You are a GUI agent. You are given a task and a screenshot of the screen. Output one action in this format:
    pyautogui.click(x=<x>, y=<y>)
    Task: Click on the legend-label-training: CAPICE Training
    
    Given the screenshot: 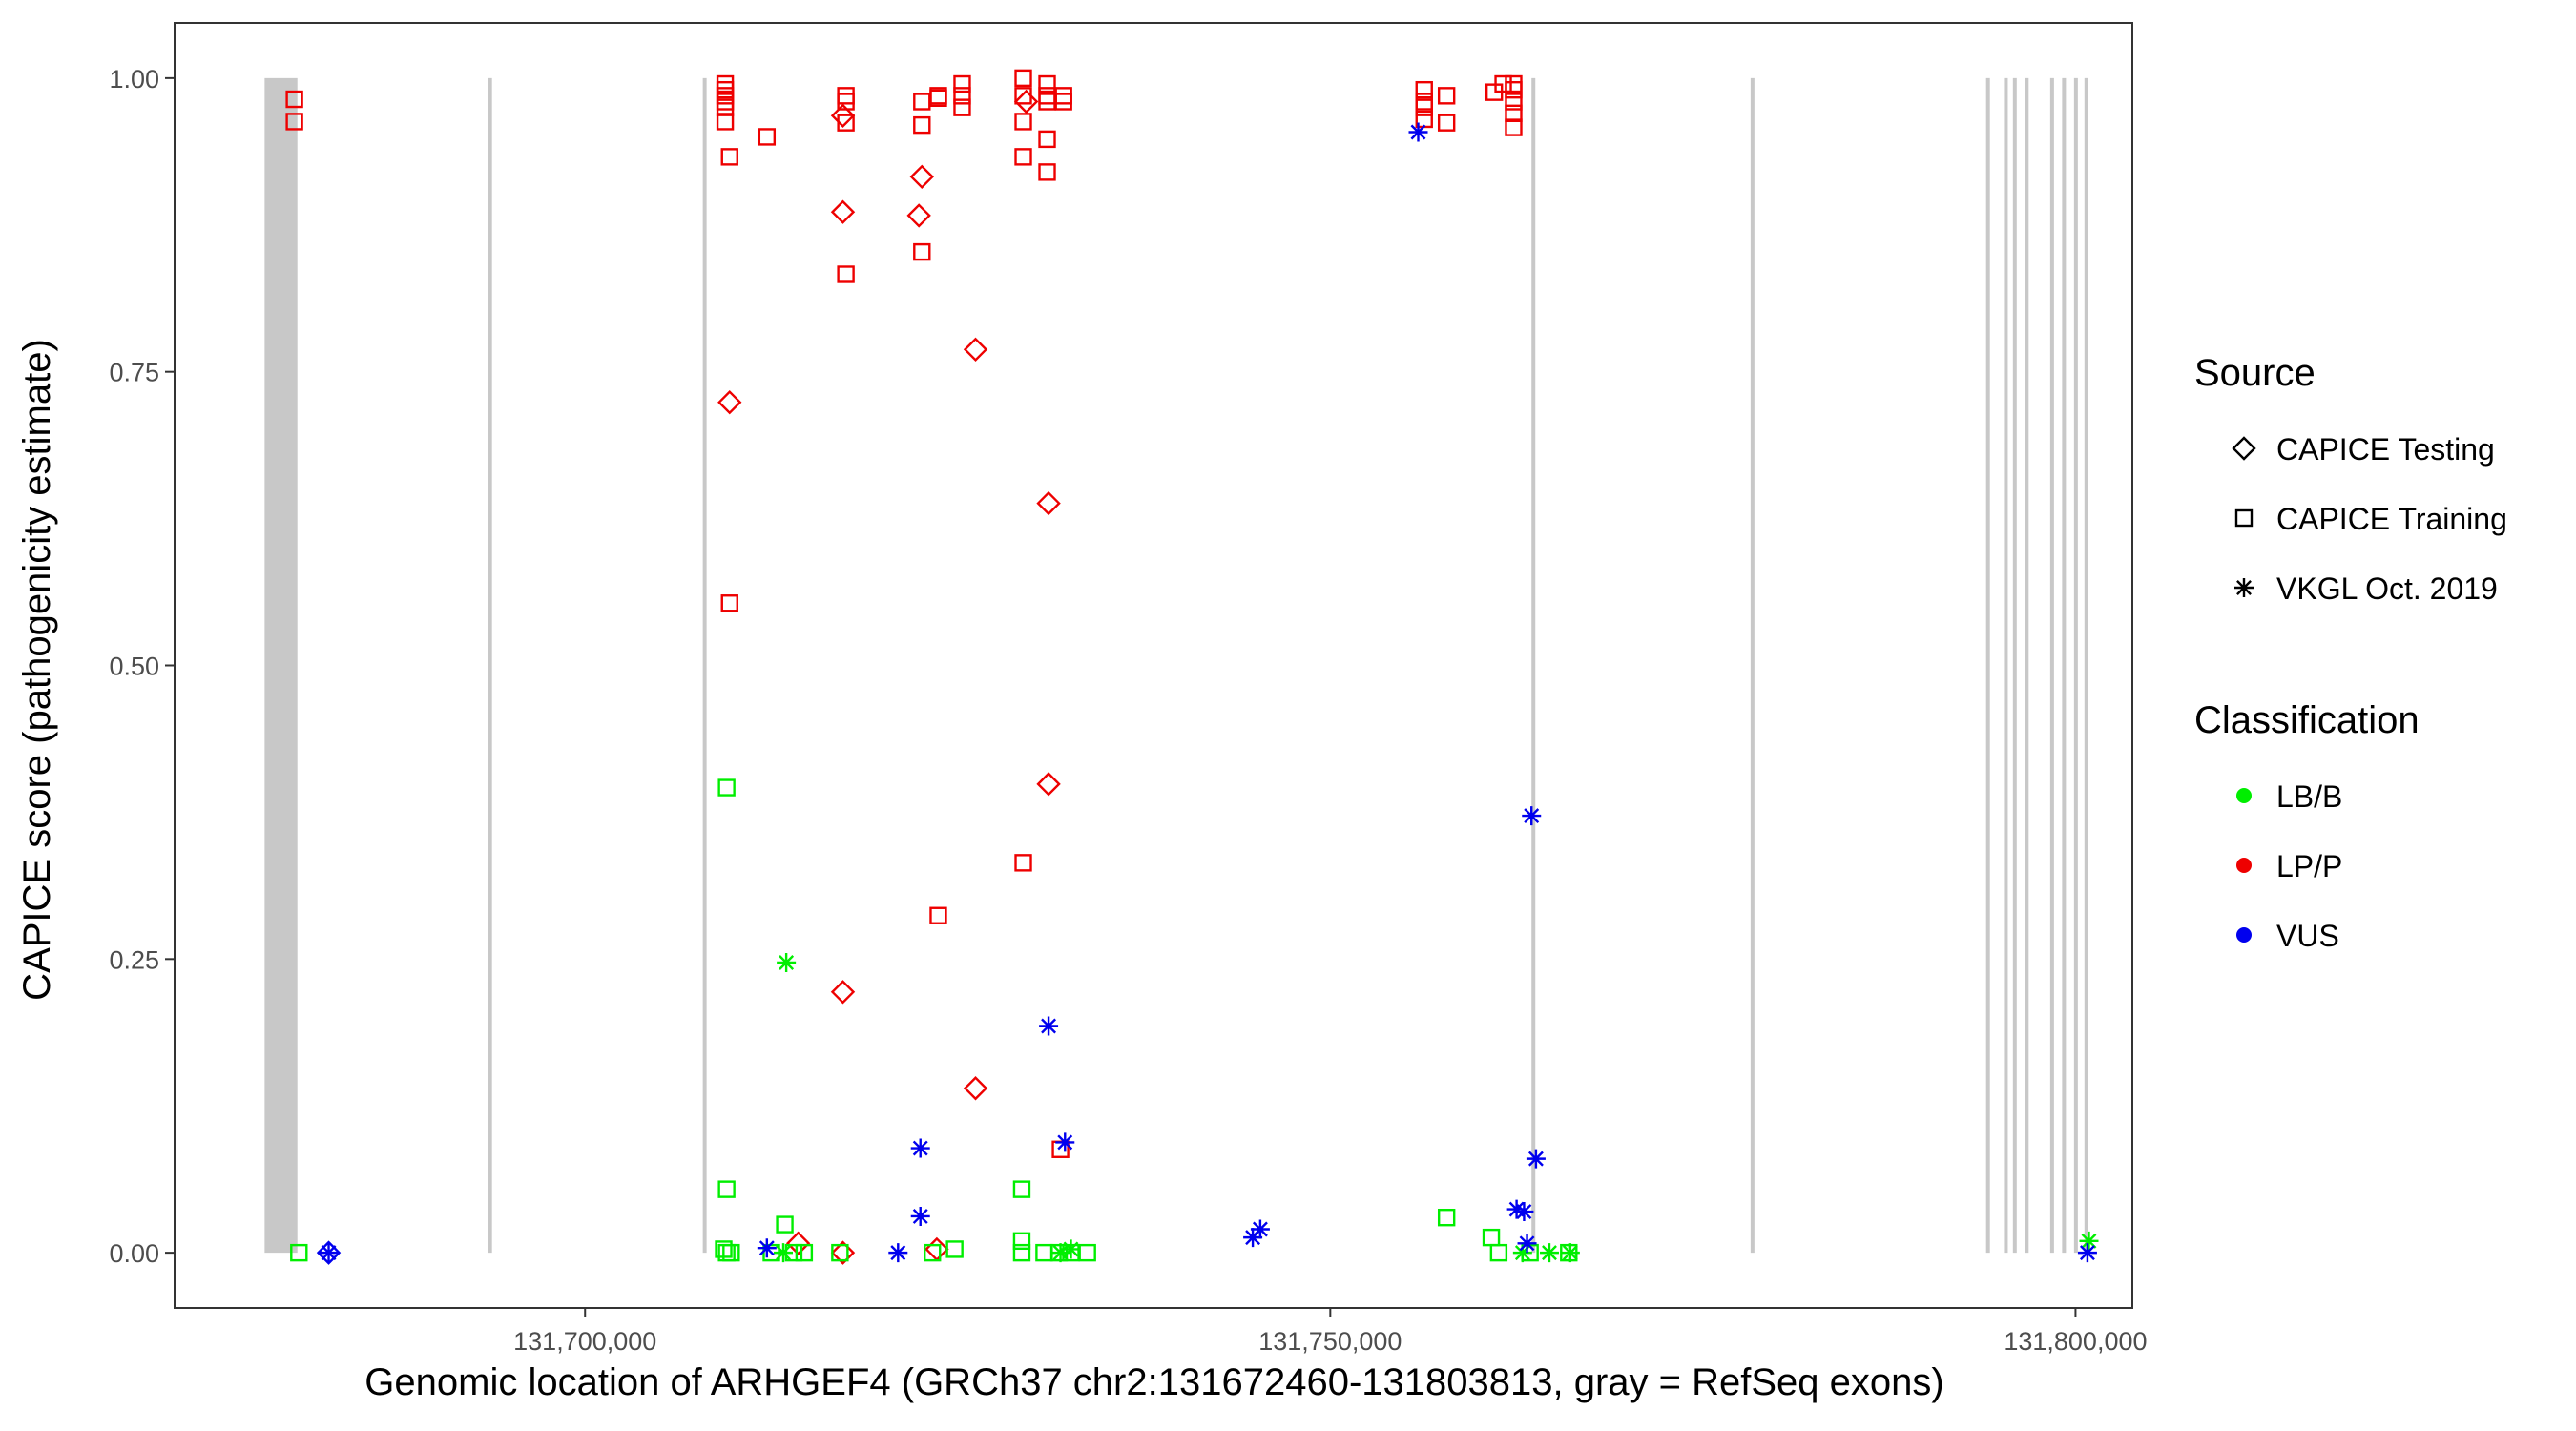 What is the action you would take?
    pyautogui.click(x=2391, y=519)
    